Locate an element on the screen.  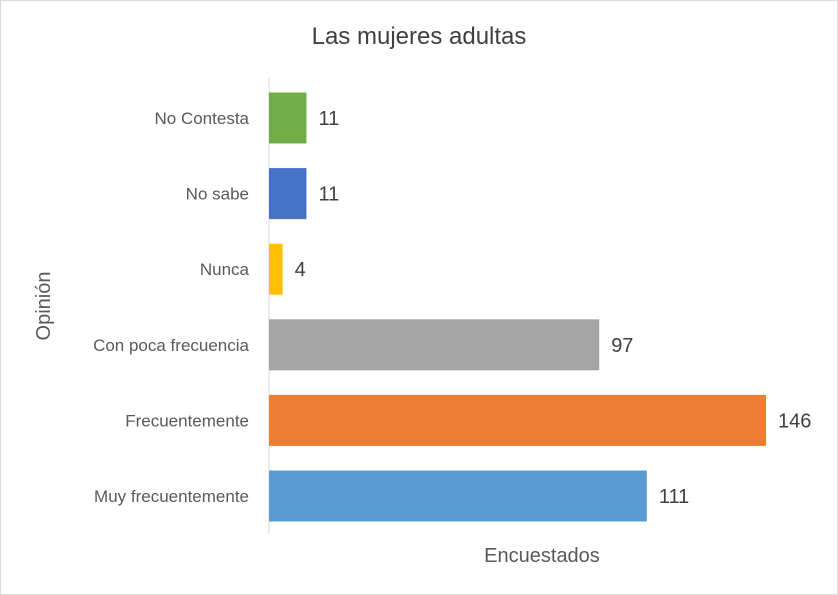
value-label-0: 111 is located at coordinates (674, 497).